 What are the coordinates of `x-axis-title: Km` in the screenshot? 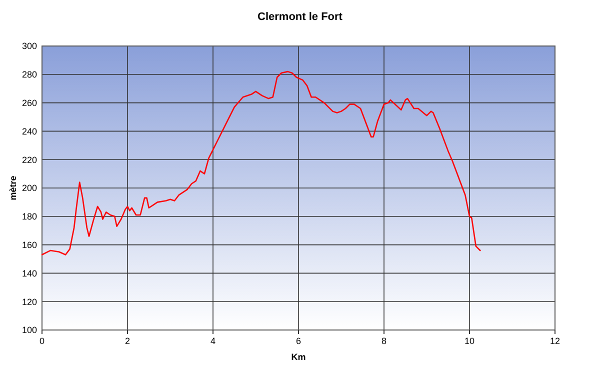 It's located at (298, 357).